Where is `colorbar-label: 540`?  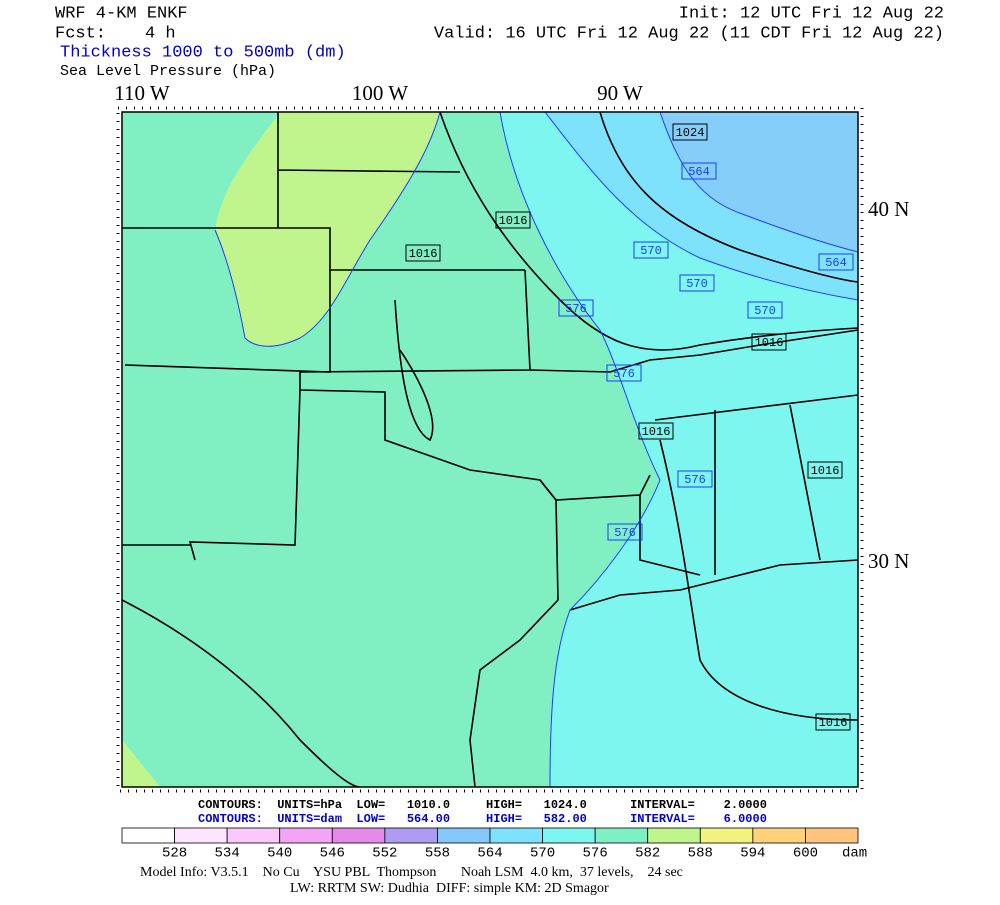 colorbar-label: 540 is located at coordinates (279, 854).